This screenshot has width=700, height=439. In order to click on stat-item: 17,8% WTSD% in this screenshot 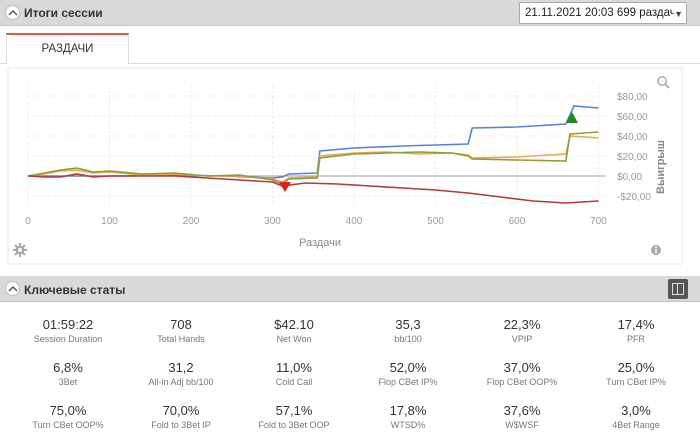, I will do `click(408, 416)`.